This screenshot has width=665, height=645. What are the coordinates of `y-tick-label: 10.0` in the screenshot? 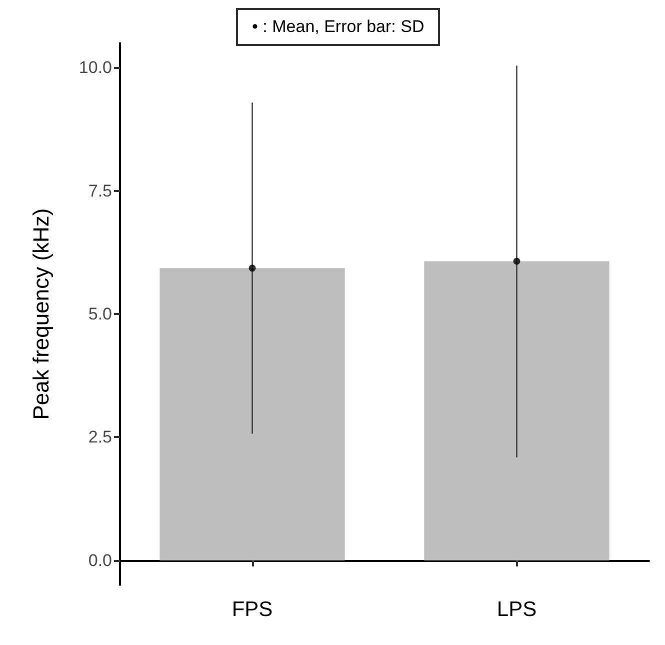 It's located at (95, 68).